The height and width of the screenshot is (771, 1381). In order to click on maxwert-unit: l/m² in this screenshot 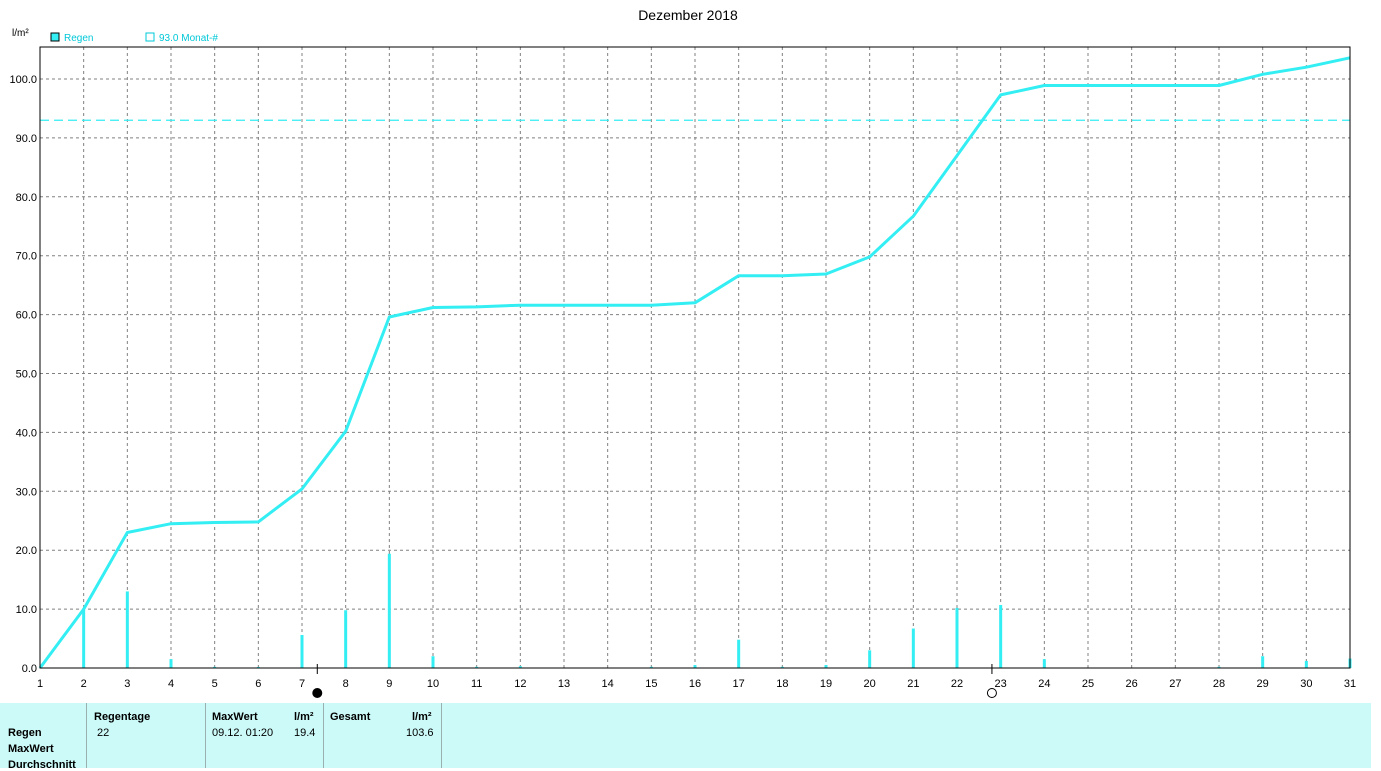, I will do `click(304, 717)`.